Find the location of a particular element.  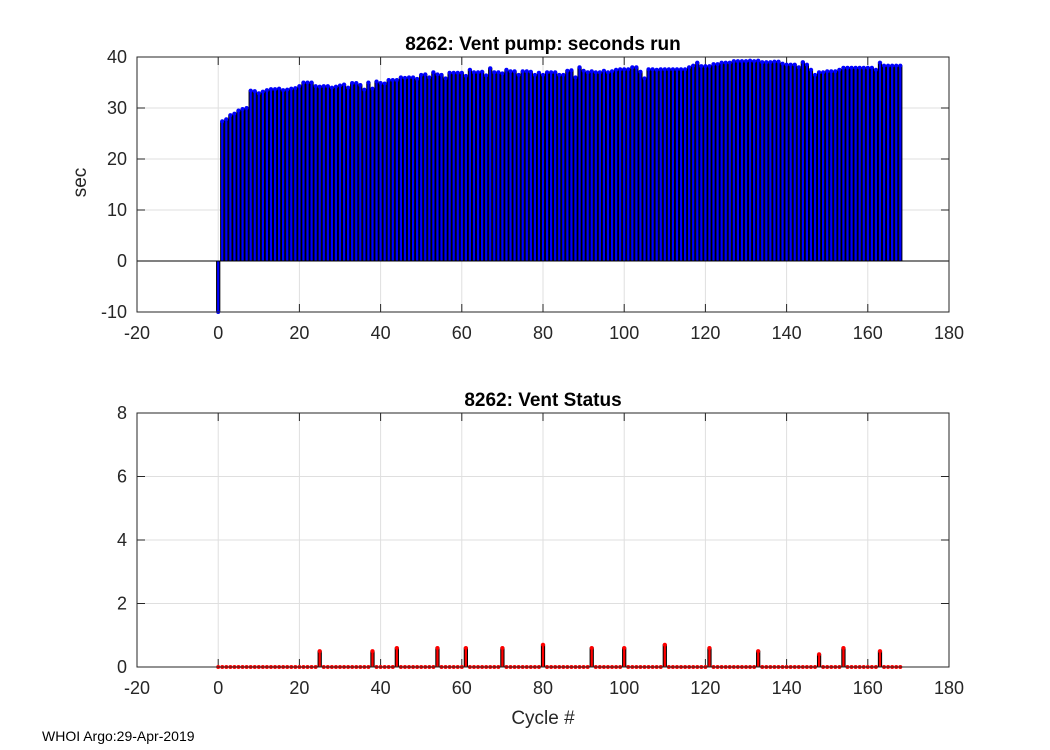

x-tick-label: 180 is located at coordinates (949, 688).